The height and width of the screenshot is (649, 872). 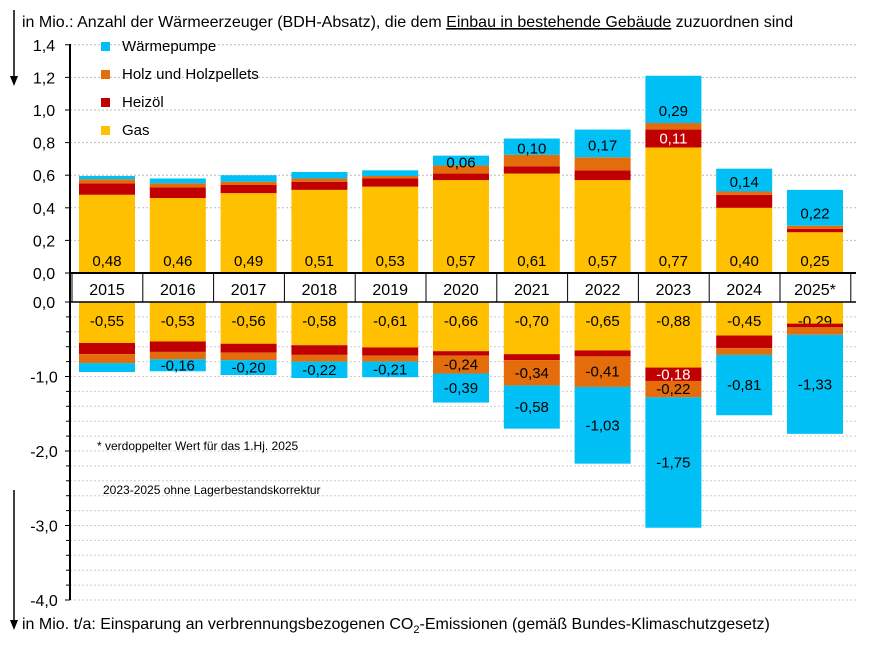 What do you see at coordinates (416, 630) in the screenshot?
I see `title-part: 2` at bounding box center [416, 630].